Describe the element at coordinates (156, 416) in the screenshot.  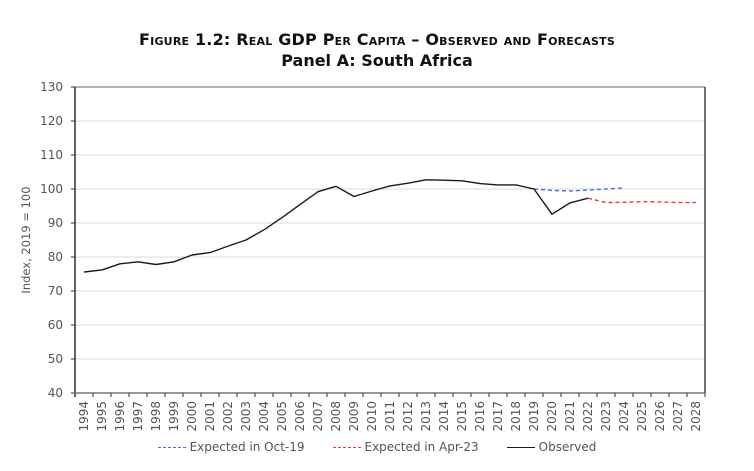
I see `x-tick-label: 1998` at that location.